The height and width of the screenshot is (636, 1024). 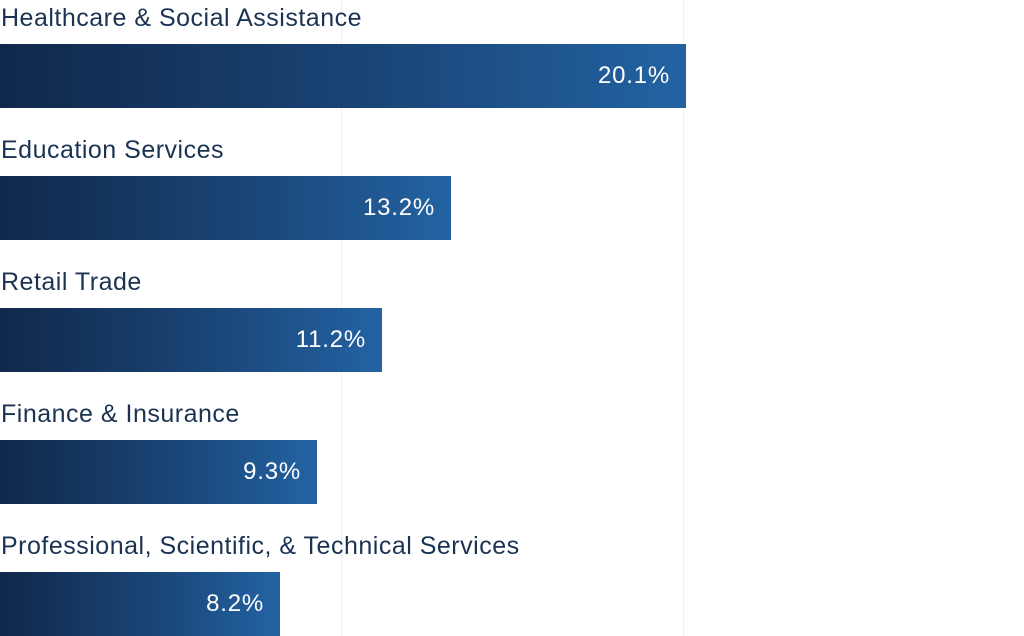 What do you see at coordinates (71, 282) in the screenshot?
I see `category-label: Retail Trade` at bounding box center [71, 282].